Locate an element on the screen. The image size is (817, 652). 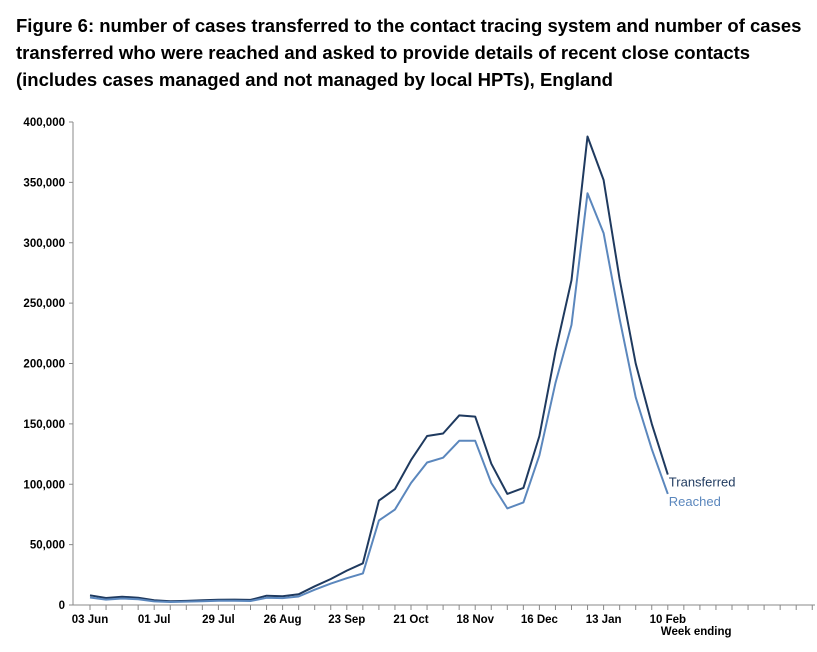
y-tick-label: 350,000 is located at coordinates (44, 183).